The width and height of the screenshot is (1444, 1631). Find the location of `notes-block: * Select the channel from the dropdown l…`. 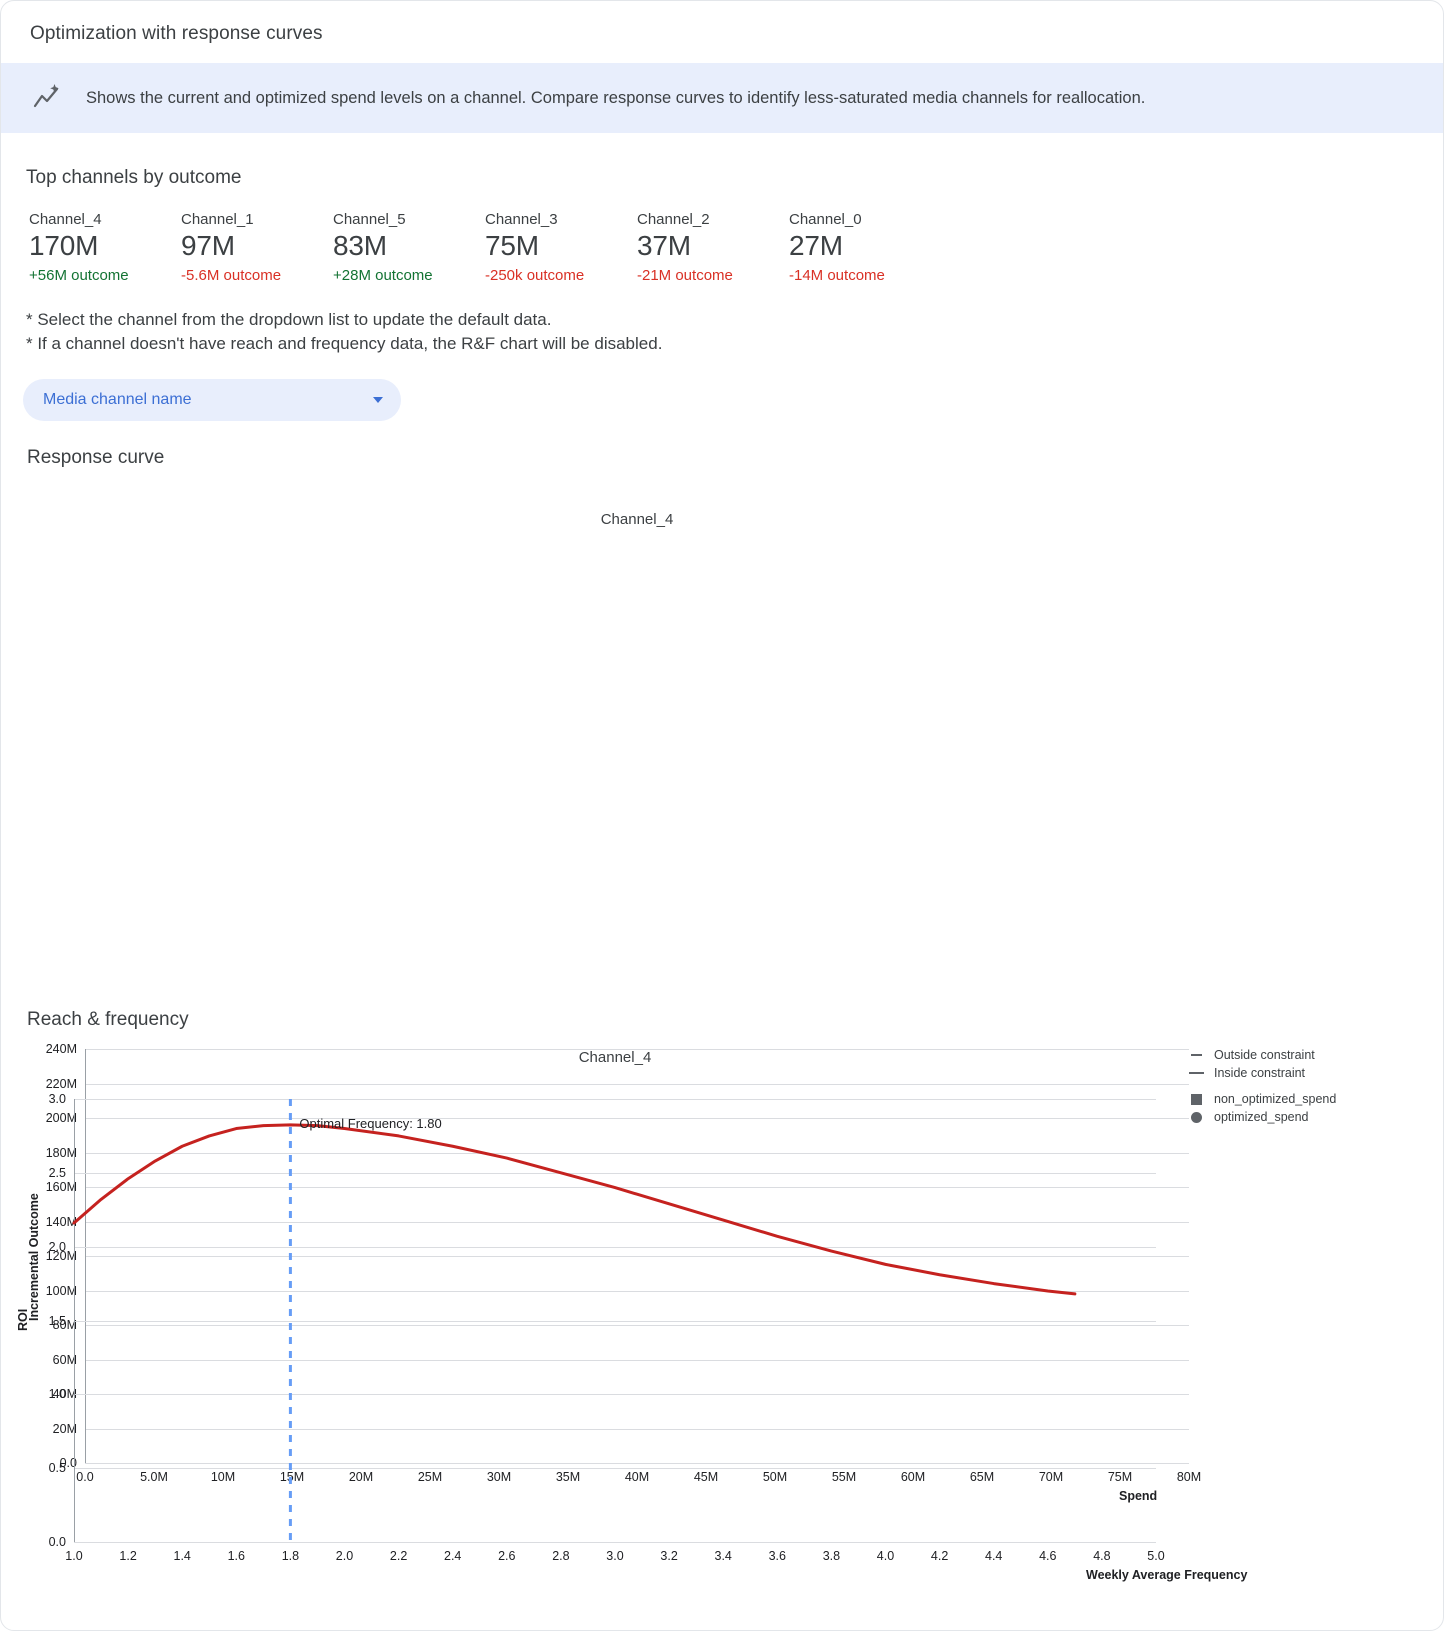

notes-block: * Select the channel from the dropdown l… is located at coordinates (722, 320).